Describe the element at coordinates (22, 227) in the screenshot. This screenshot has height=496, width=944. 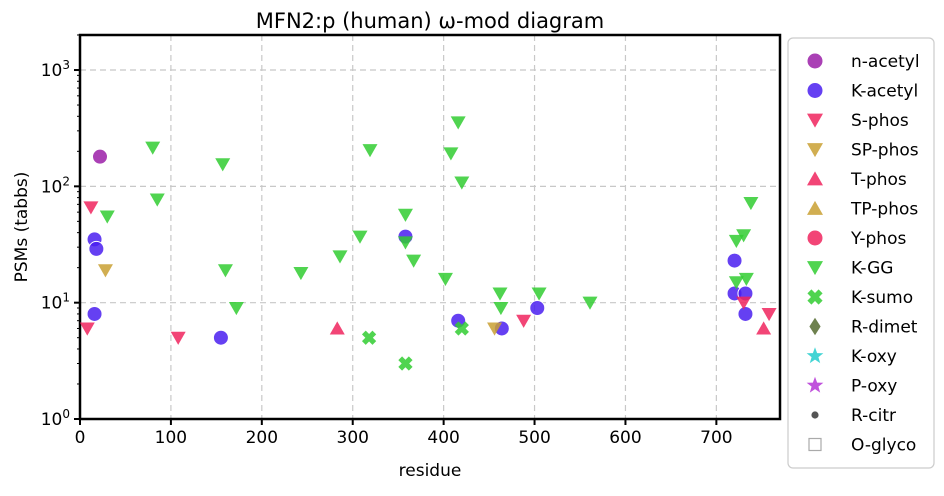
I see `y-axis-label: PSMs (tabbs)` at that location.